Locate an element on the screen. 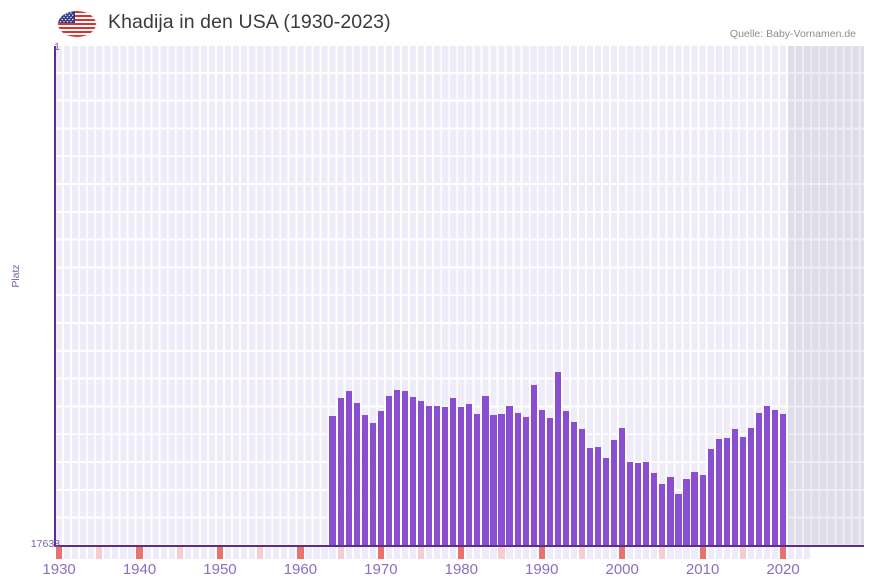 This screenshot has height=587, width=873. x-axis-tick-label: 2010 is located at coordinates (702, 569).